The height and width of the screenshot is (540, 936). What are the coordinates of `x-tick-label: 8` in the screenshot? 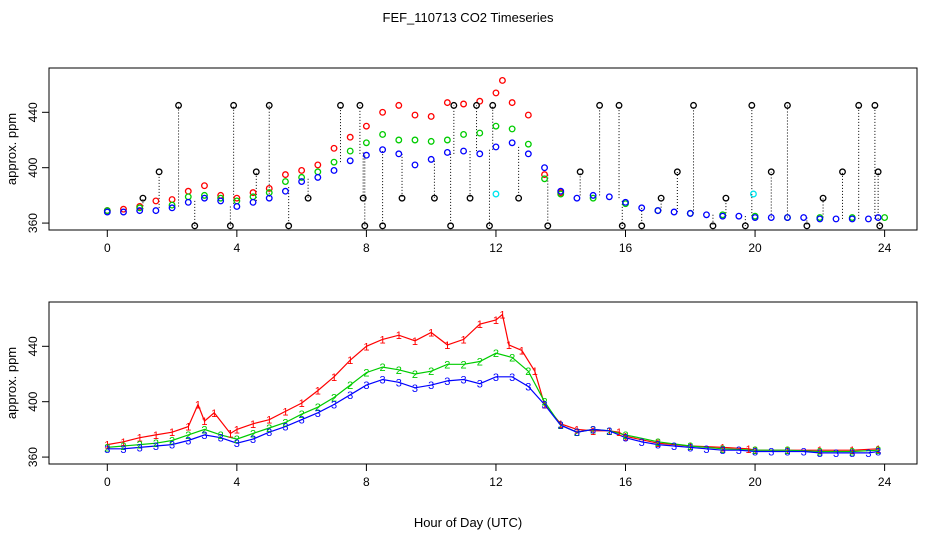 It's located at (366, 248).